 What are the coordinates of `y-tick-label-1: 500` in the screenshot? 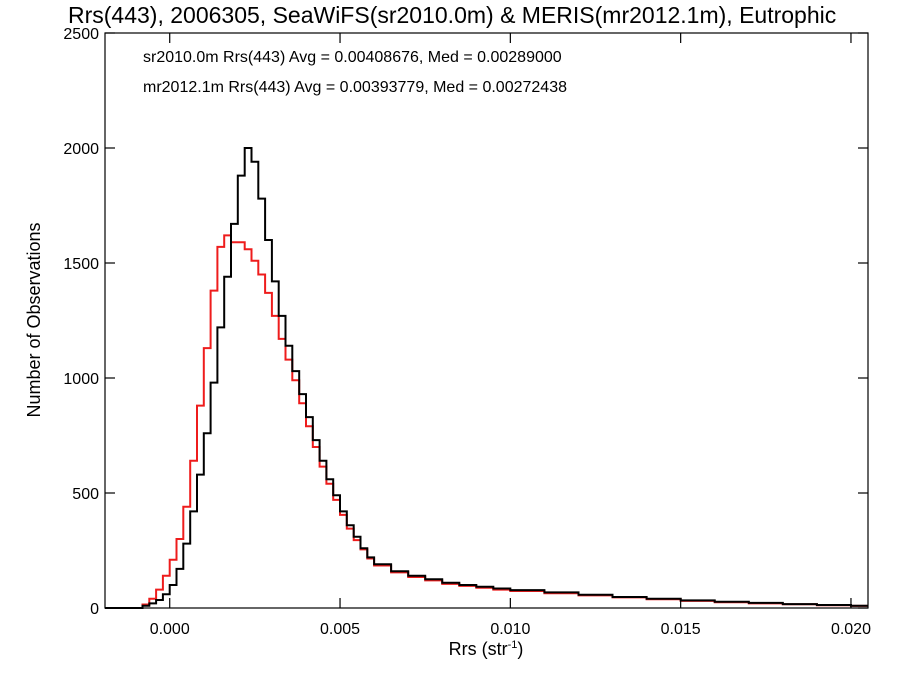 It's located at (85, 494).